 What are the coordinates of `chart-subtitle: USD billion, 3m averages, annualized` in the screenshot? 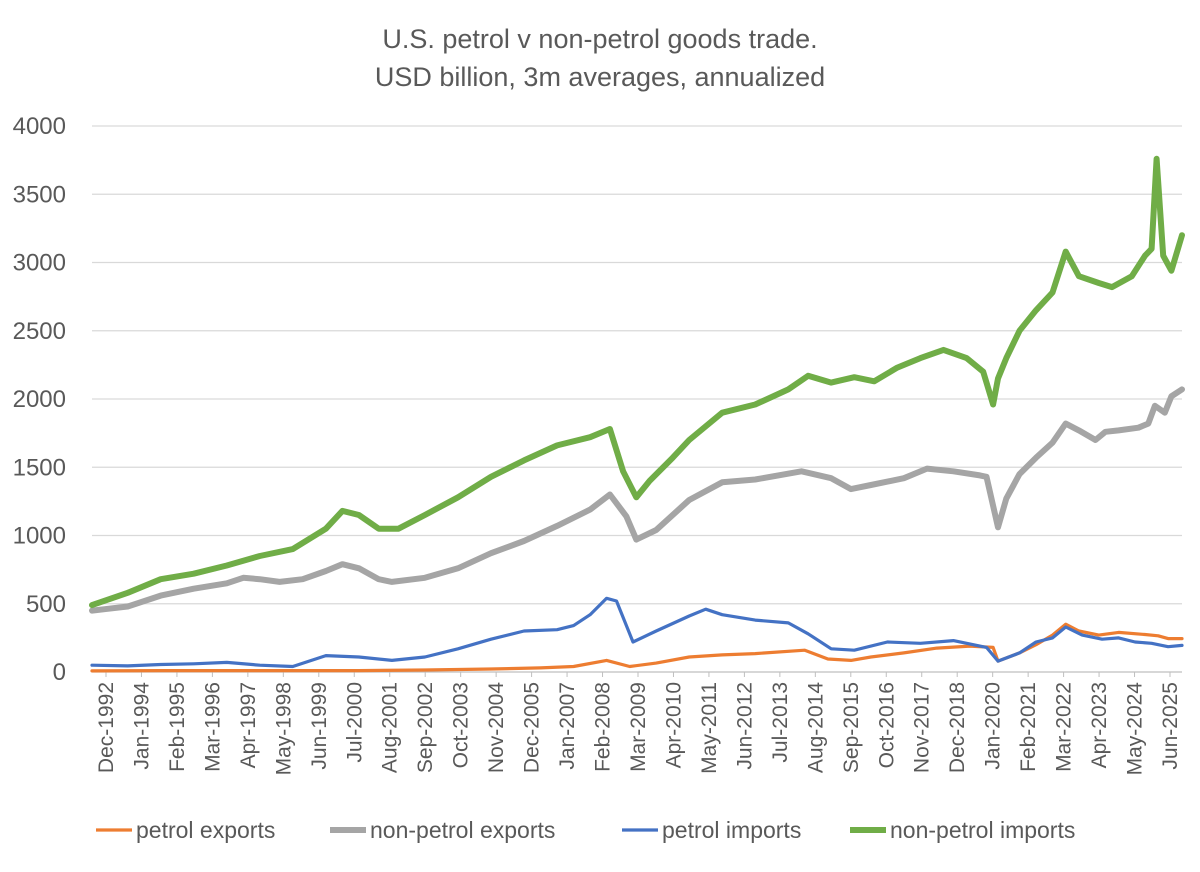 It's located at (600, 77).